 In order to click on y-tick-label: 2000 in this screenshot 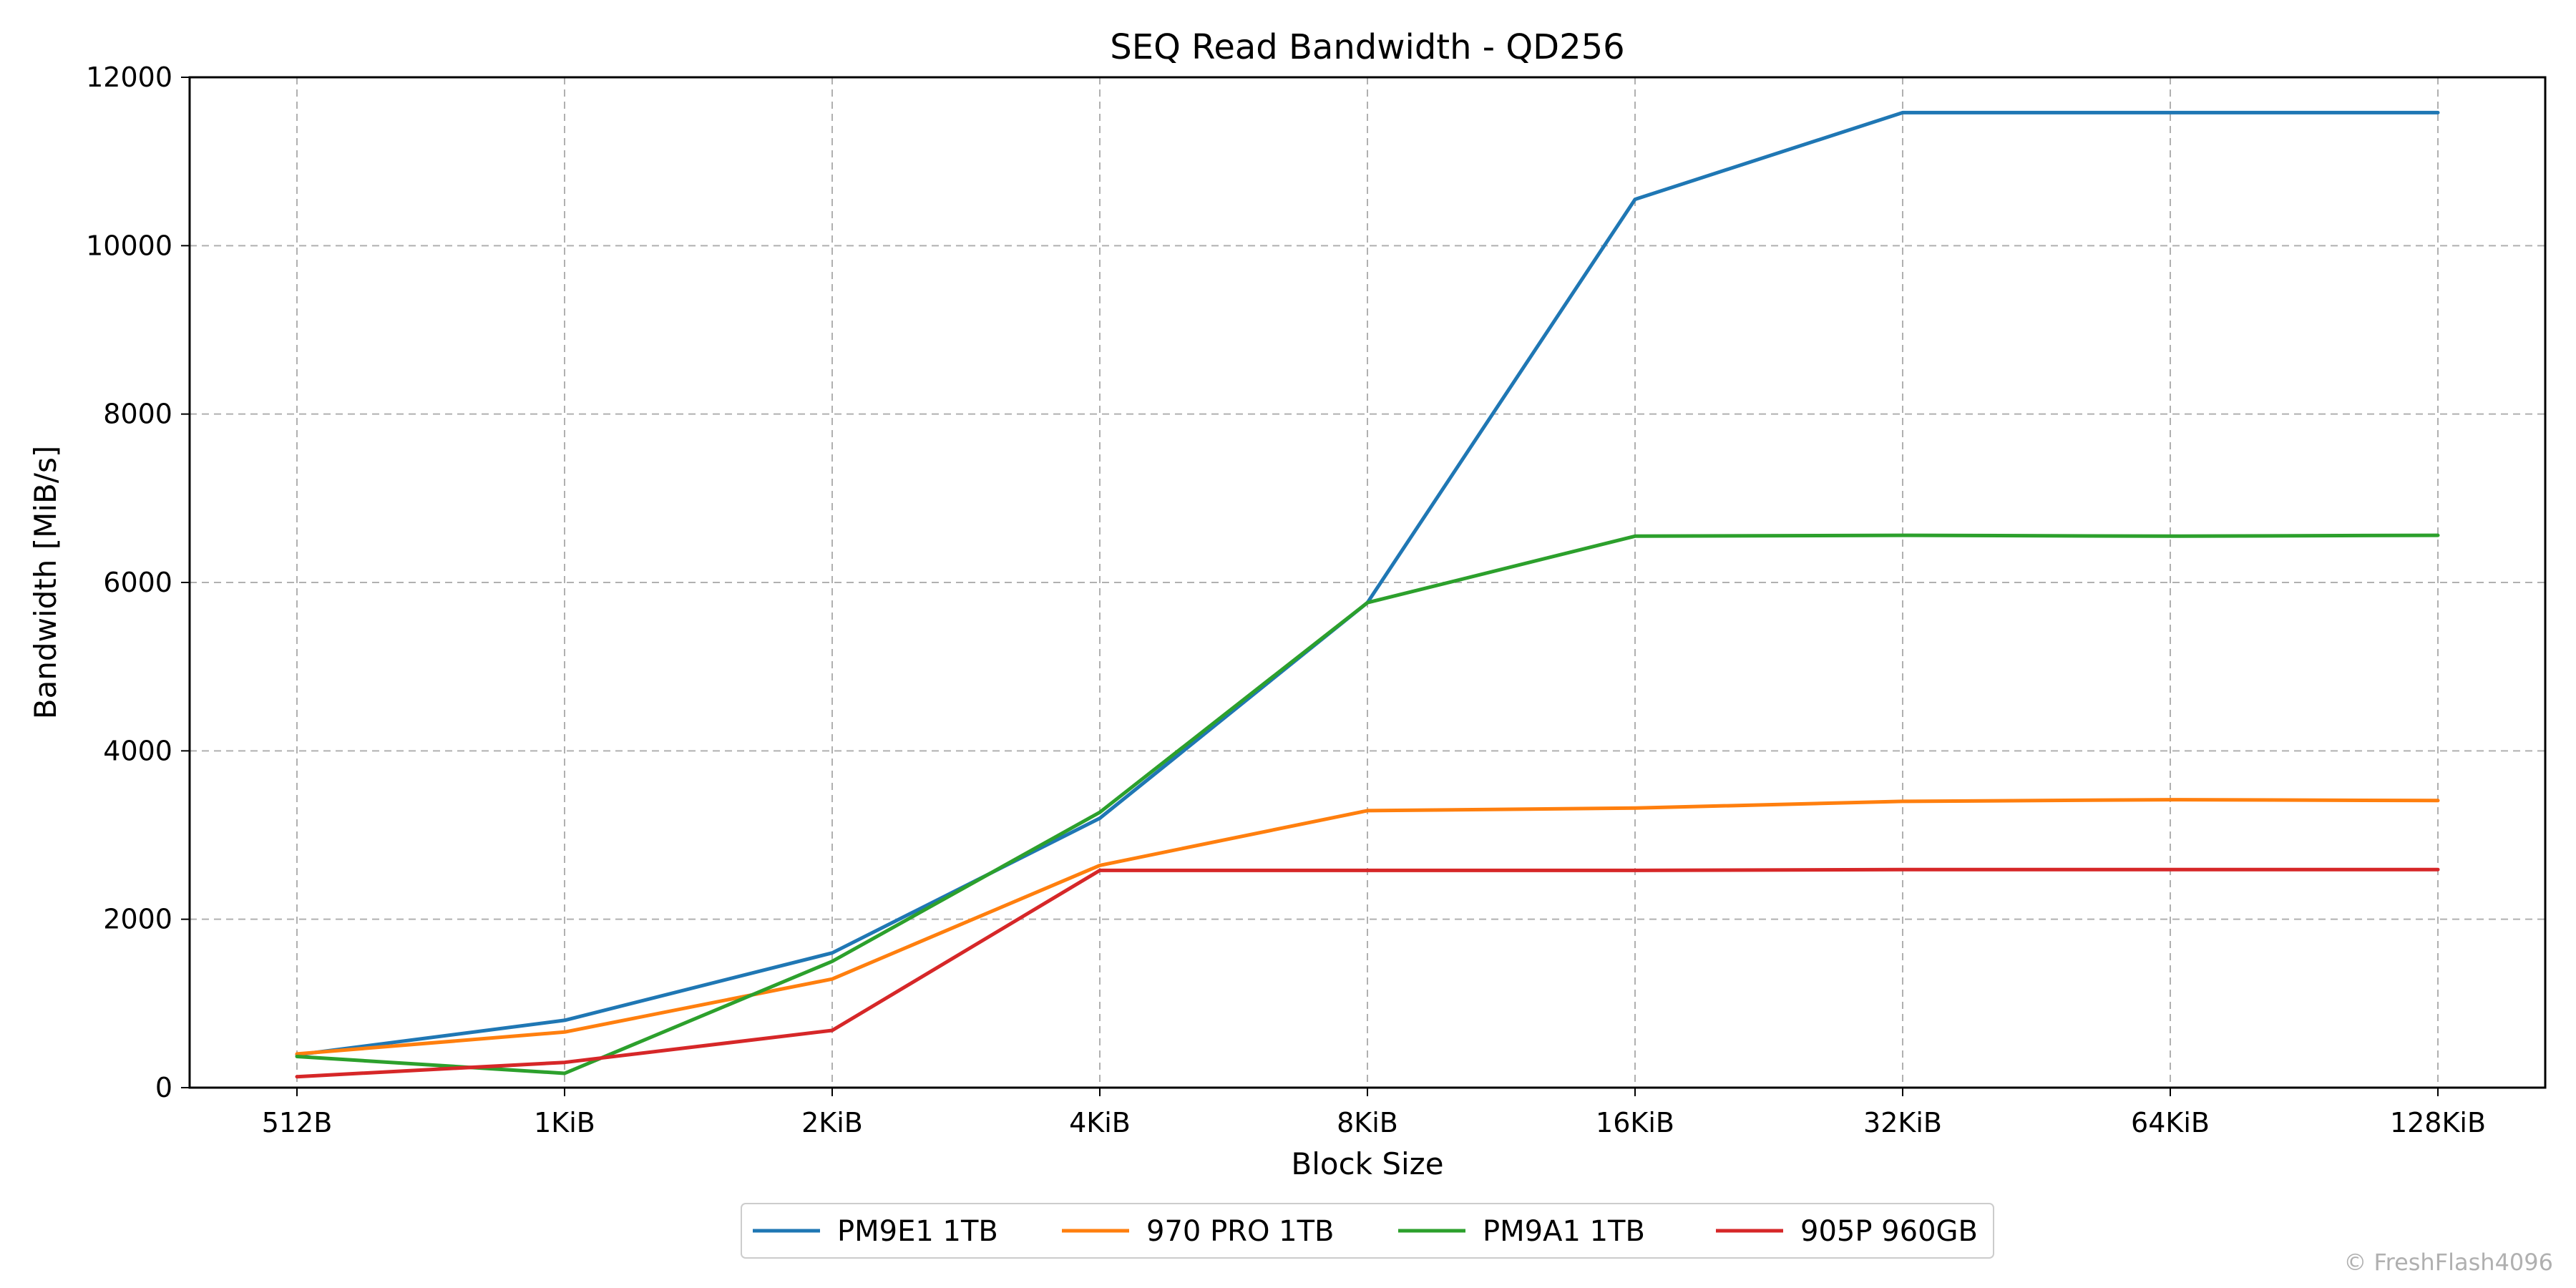, I will do `click(137, 919)`.